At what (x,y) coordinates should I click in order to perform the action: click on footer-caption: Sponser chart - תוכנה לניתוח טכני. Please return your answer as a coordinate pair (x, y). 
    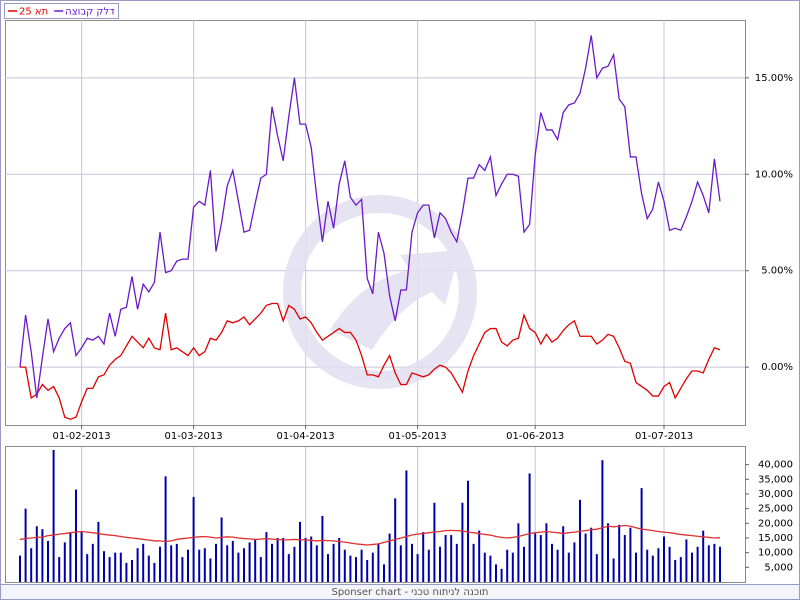
    Looking at the image, I should click on (409, 592).